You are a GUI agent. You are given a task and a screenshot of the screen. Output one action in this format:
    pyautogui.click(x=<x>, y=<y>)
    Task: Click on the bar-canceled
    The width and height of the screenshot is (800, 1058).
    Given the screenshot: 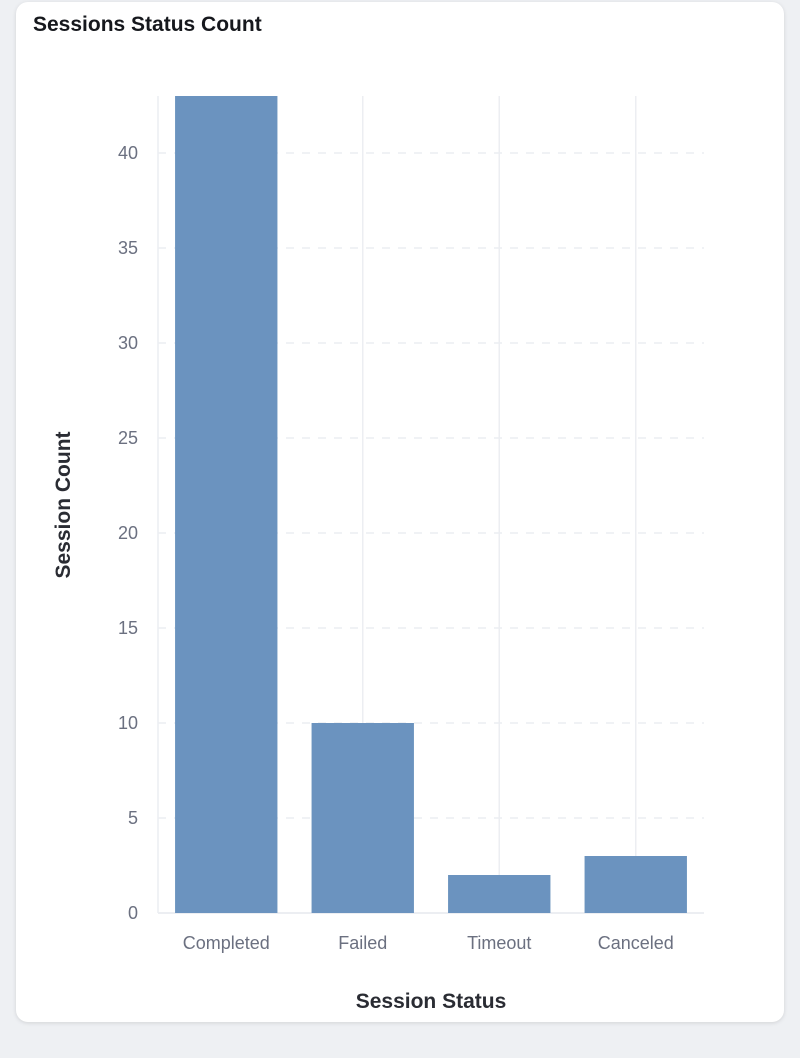 What is the action you would take?
    pyautogui.click(x=635, y=884)
    